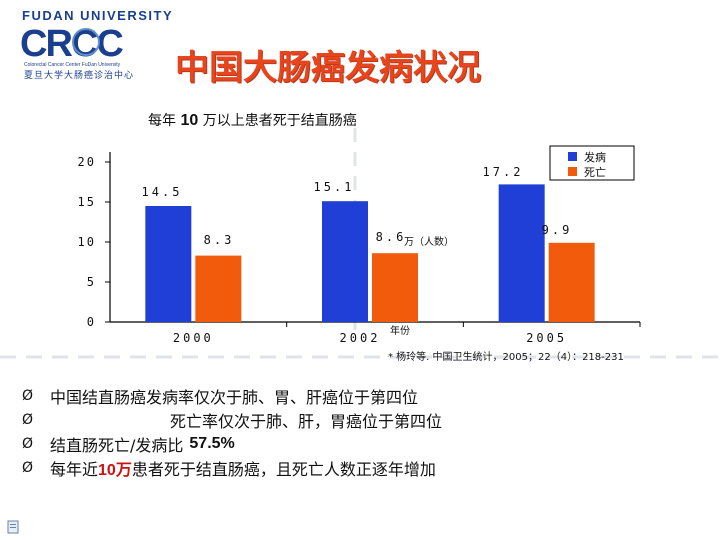  What do you see at coordinates (86, 42) in the screenshot?
I see `logo-emblem-icon` at bounding box center [86, 42].